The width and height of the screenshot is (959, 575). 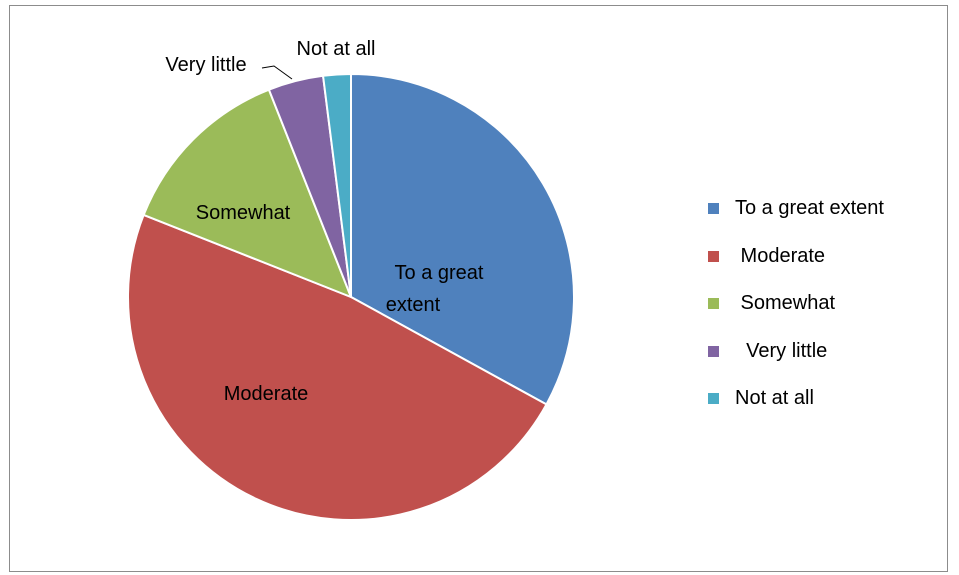 I want to click on legend-label-to-a-great-extent: To a great extent, so click(x=809, y=208).